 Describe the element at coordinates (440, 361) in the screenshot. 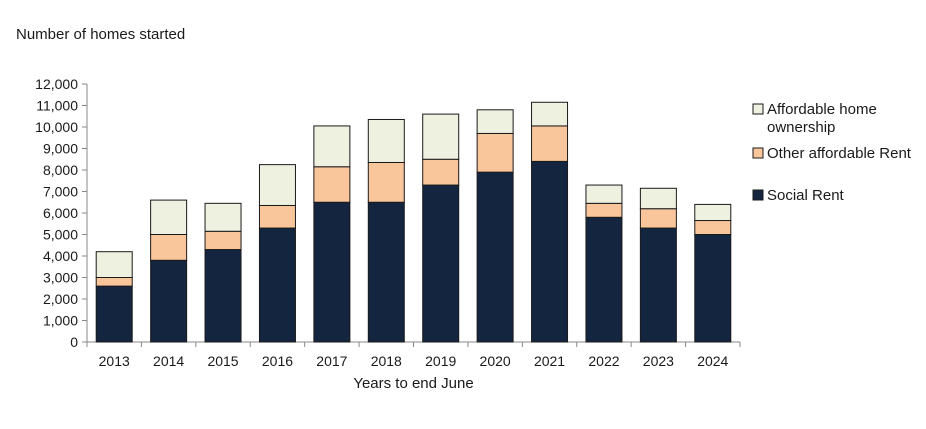

I see `x-tick-label: 2019` at that location.